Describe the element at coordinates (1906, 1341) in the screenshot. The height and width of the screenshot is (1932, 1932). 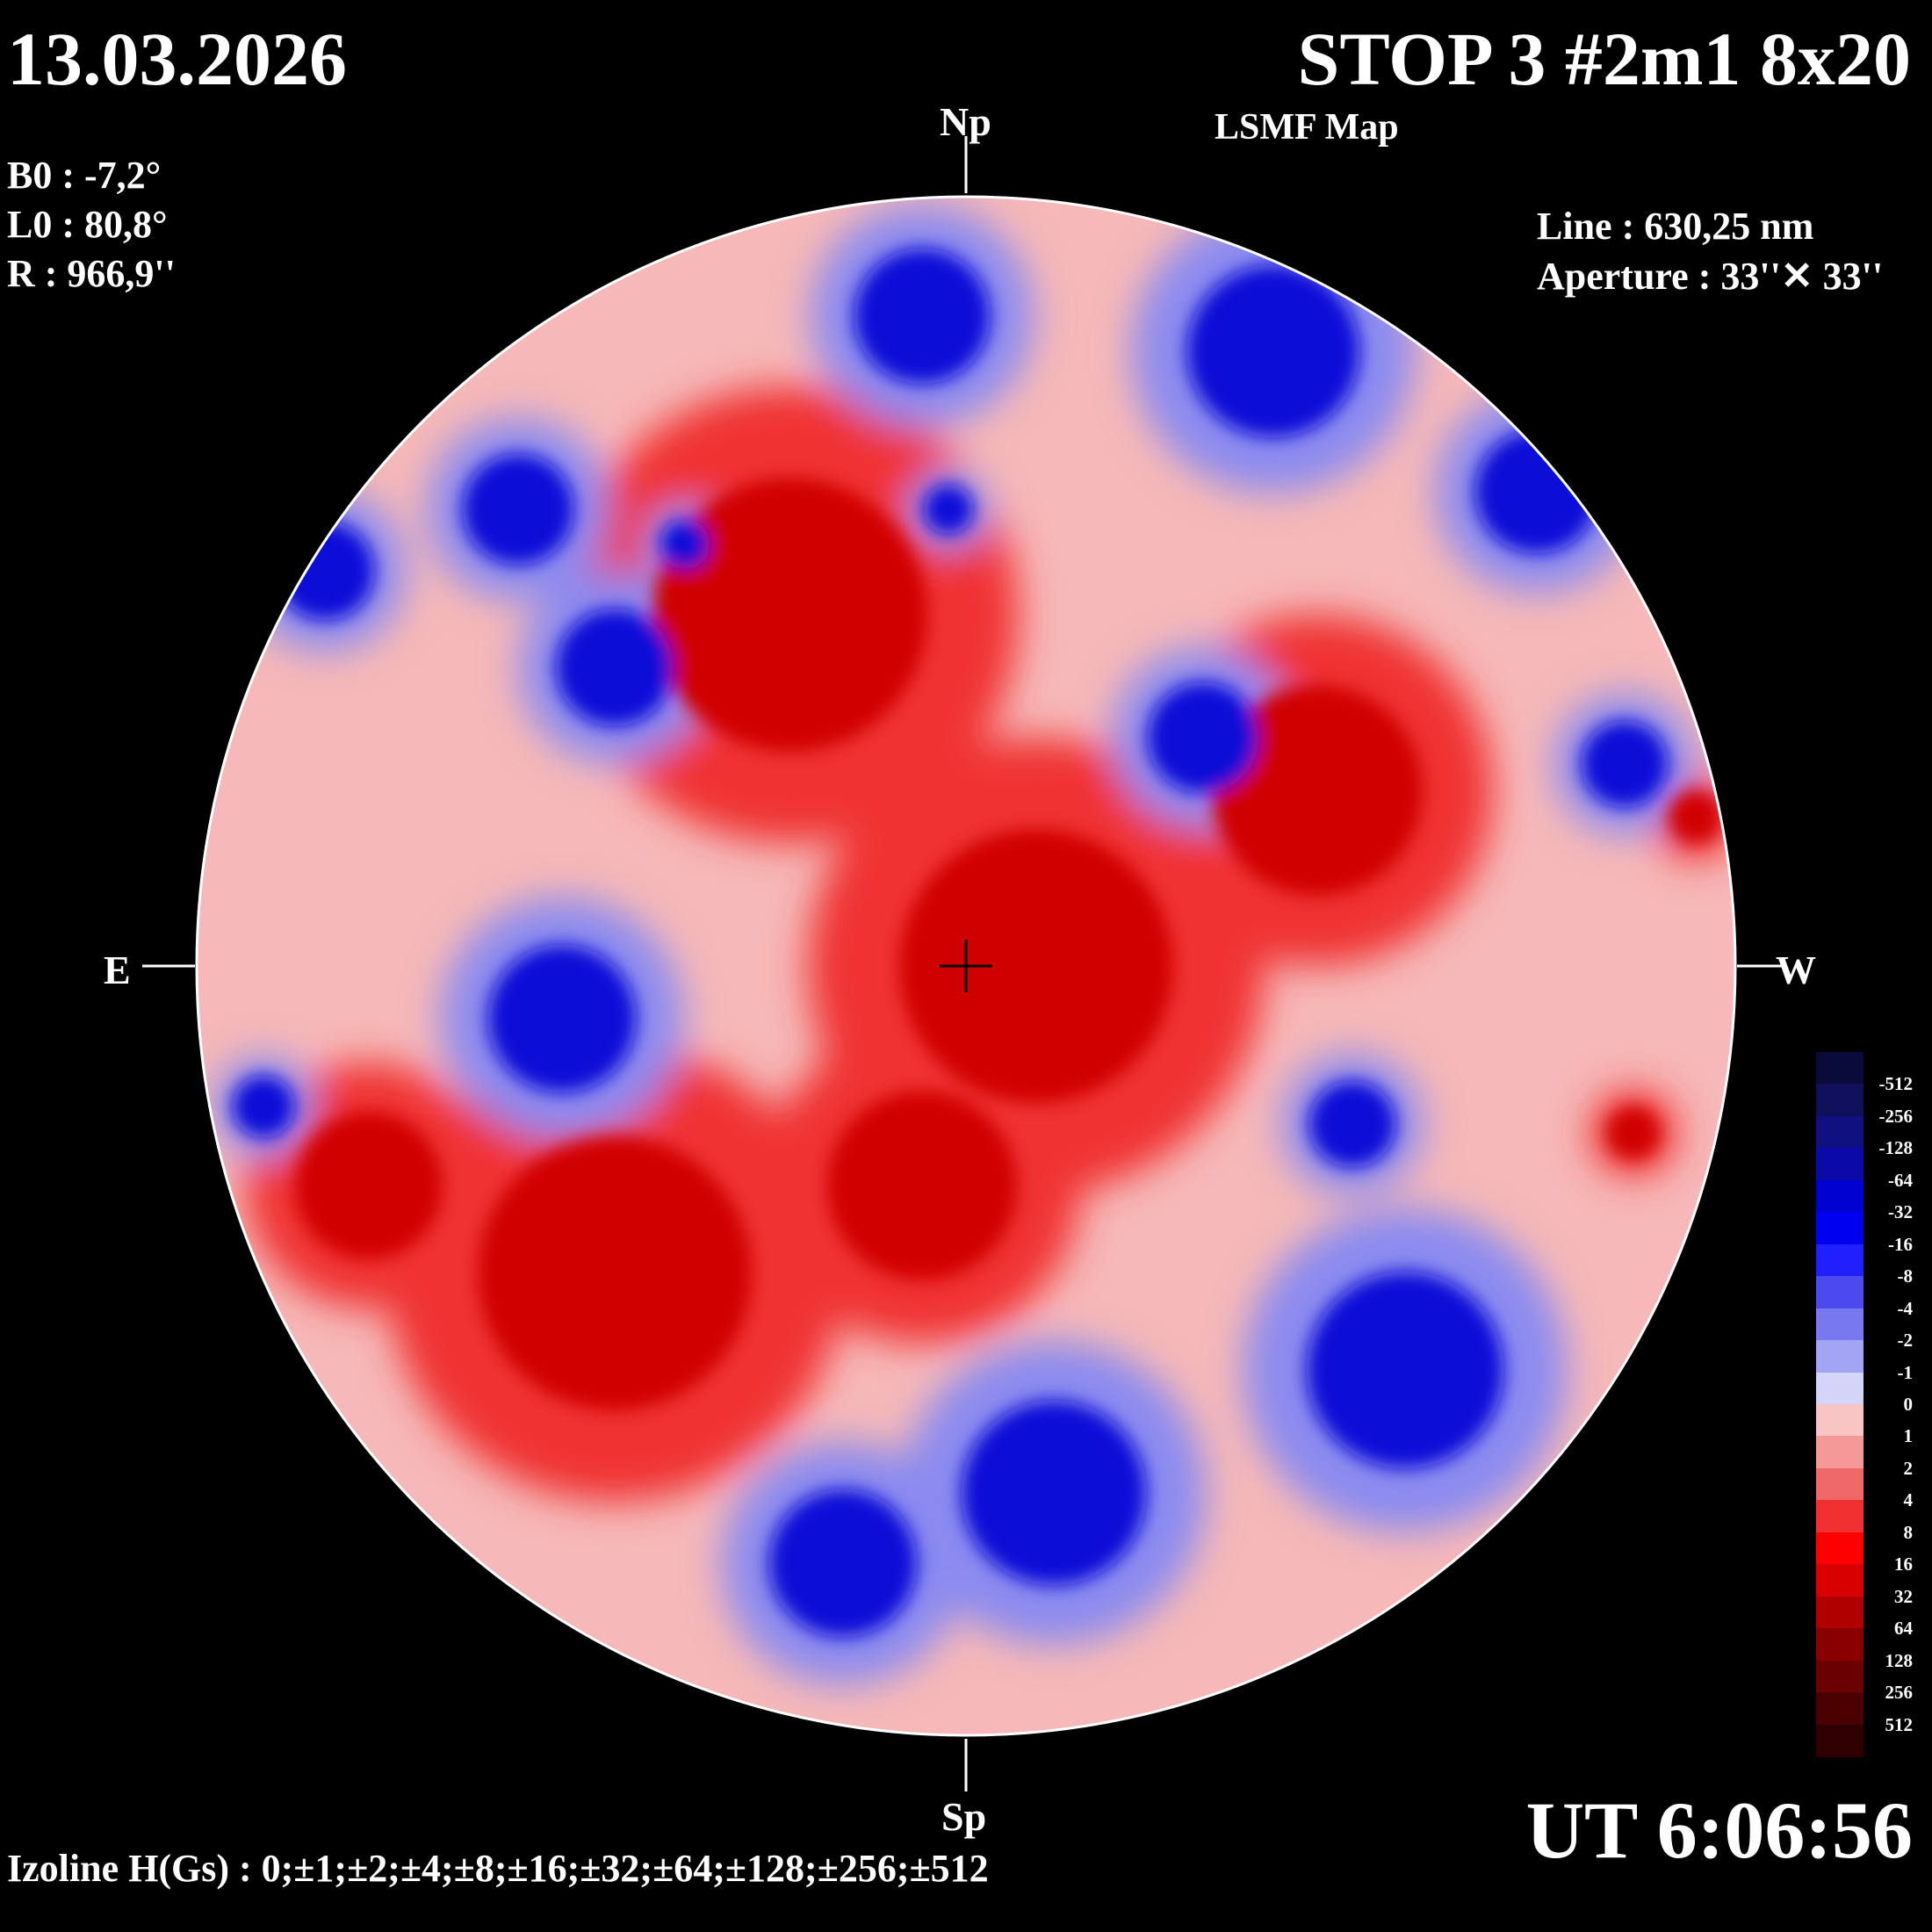
I see `scale-label: -2` at that location.